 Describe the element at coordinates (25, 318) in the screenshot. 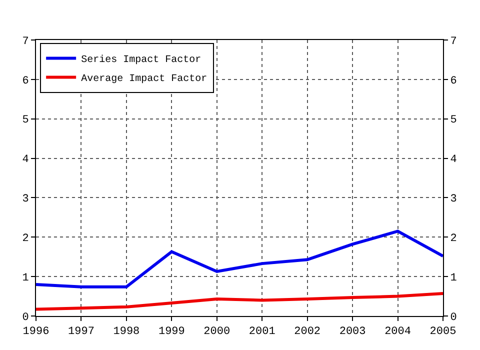

I see `y-tick-label: 0` at that location.